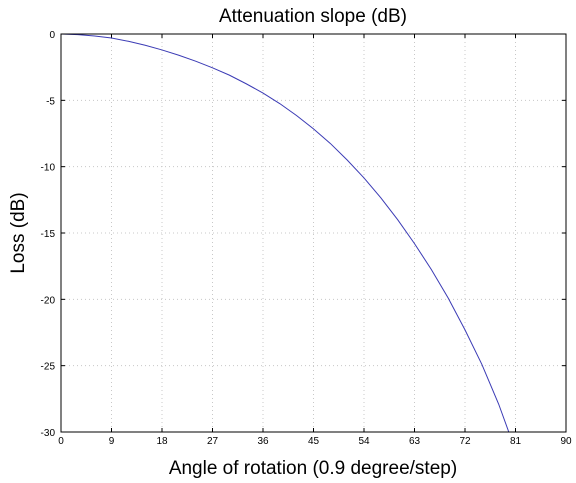 Image resolution: width=576 pixels, height=483 pixels. Describe the element at coordinates (48, 433) in the screenshot. I see `y-tick-label: -30` at that location.